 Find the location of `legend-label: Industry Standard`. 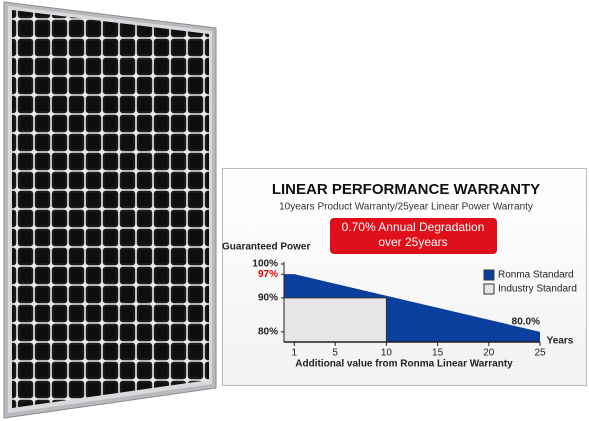

legend-label: Industry Standard is located at coordinates (537, 289).